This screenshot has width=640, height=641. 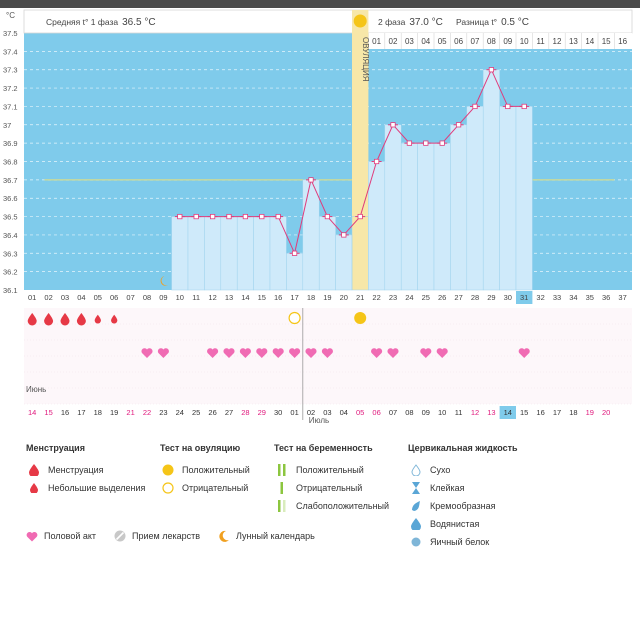 I want to click on cycle-day-label: 02, so click(x=48, y=297).